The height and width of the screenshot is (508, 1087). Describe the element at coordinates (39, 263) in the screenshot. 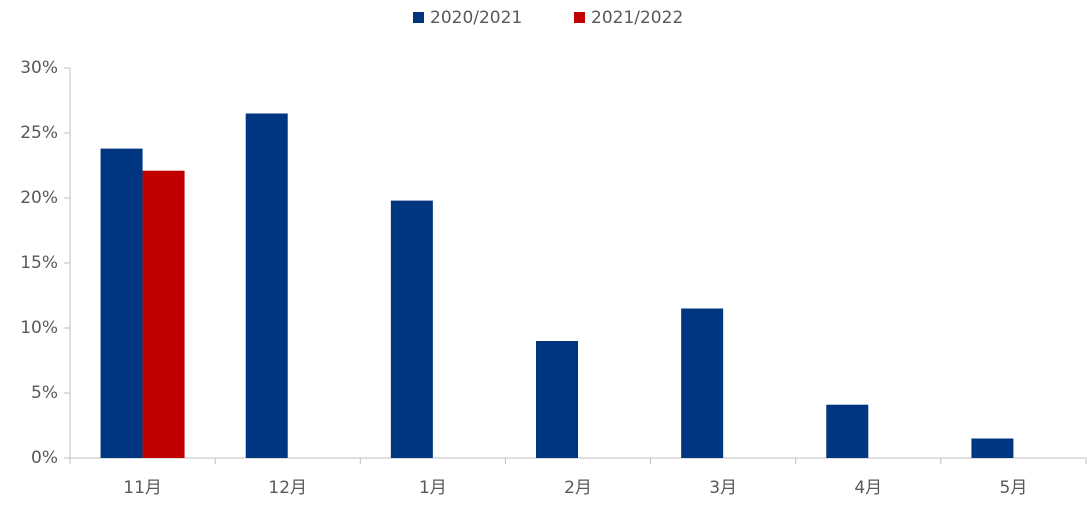

I see `y-tick-label: 15%` at that location.